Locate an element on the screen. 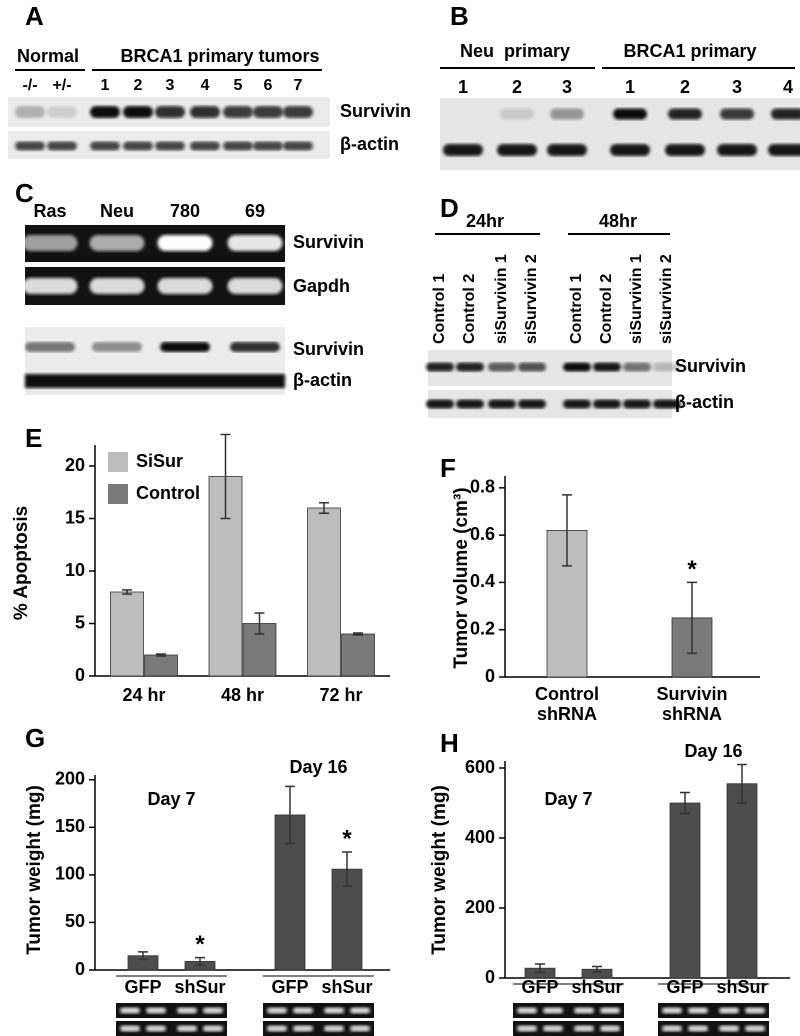 The width and height of the screenshot is (800, 1036). row-label: Gapdh is located at coordinates (321, 286).